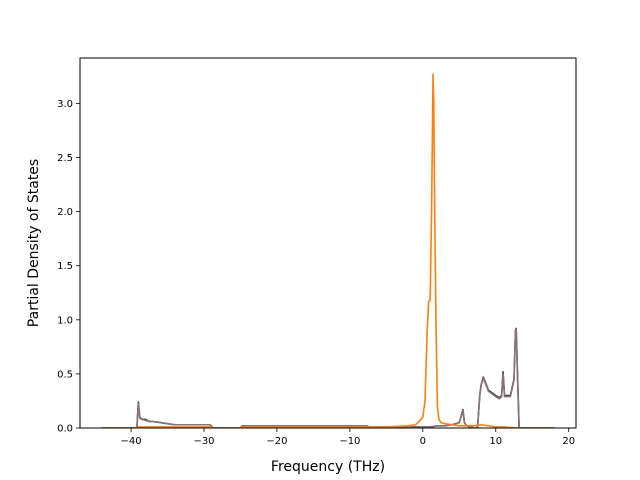 The height and width of the screenshot is (480, 640). I want to click on y-tick-label: 3.0, so click(65, 104).